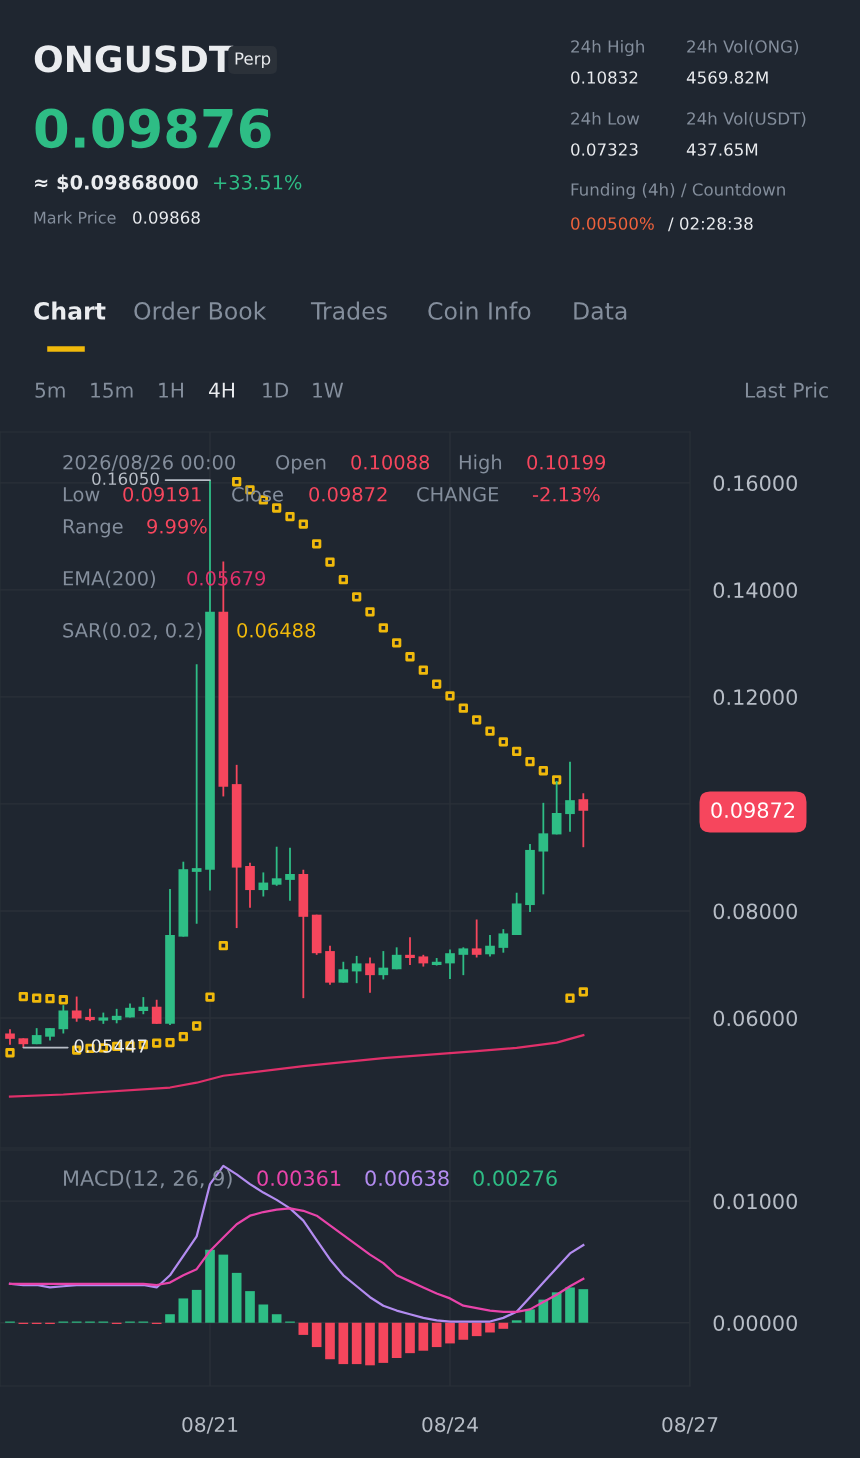 This screenshot has height=1458, width=860. What do you see at coordinates (81, 494) in the screenshot?
I see `annotation: Low` at bounding box center [81, 494].